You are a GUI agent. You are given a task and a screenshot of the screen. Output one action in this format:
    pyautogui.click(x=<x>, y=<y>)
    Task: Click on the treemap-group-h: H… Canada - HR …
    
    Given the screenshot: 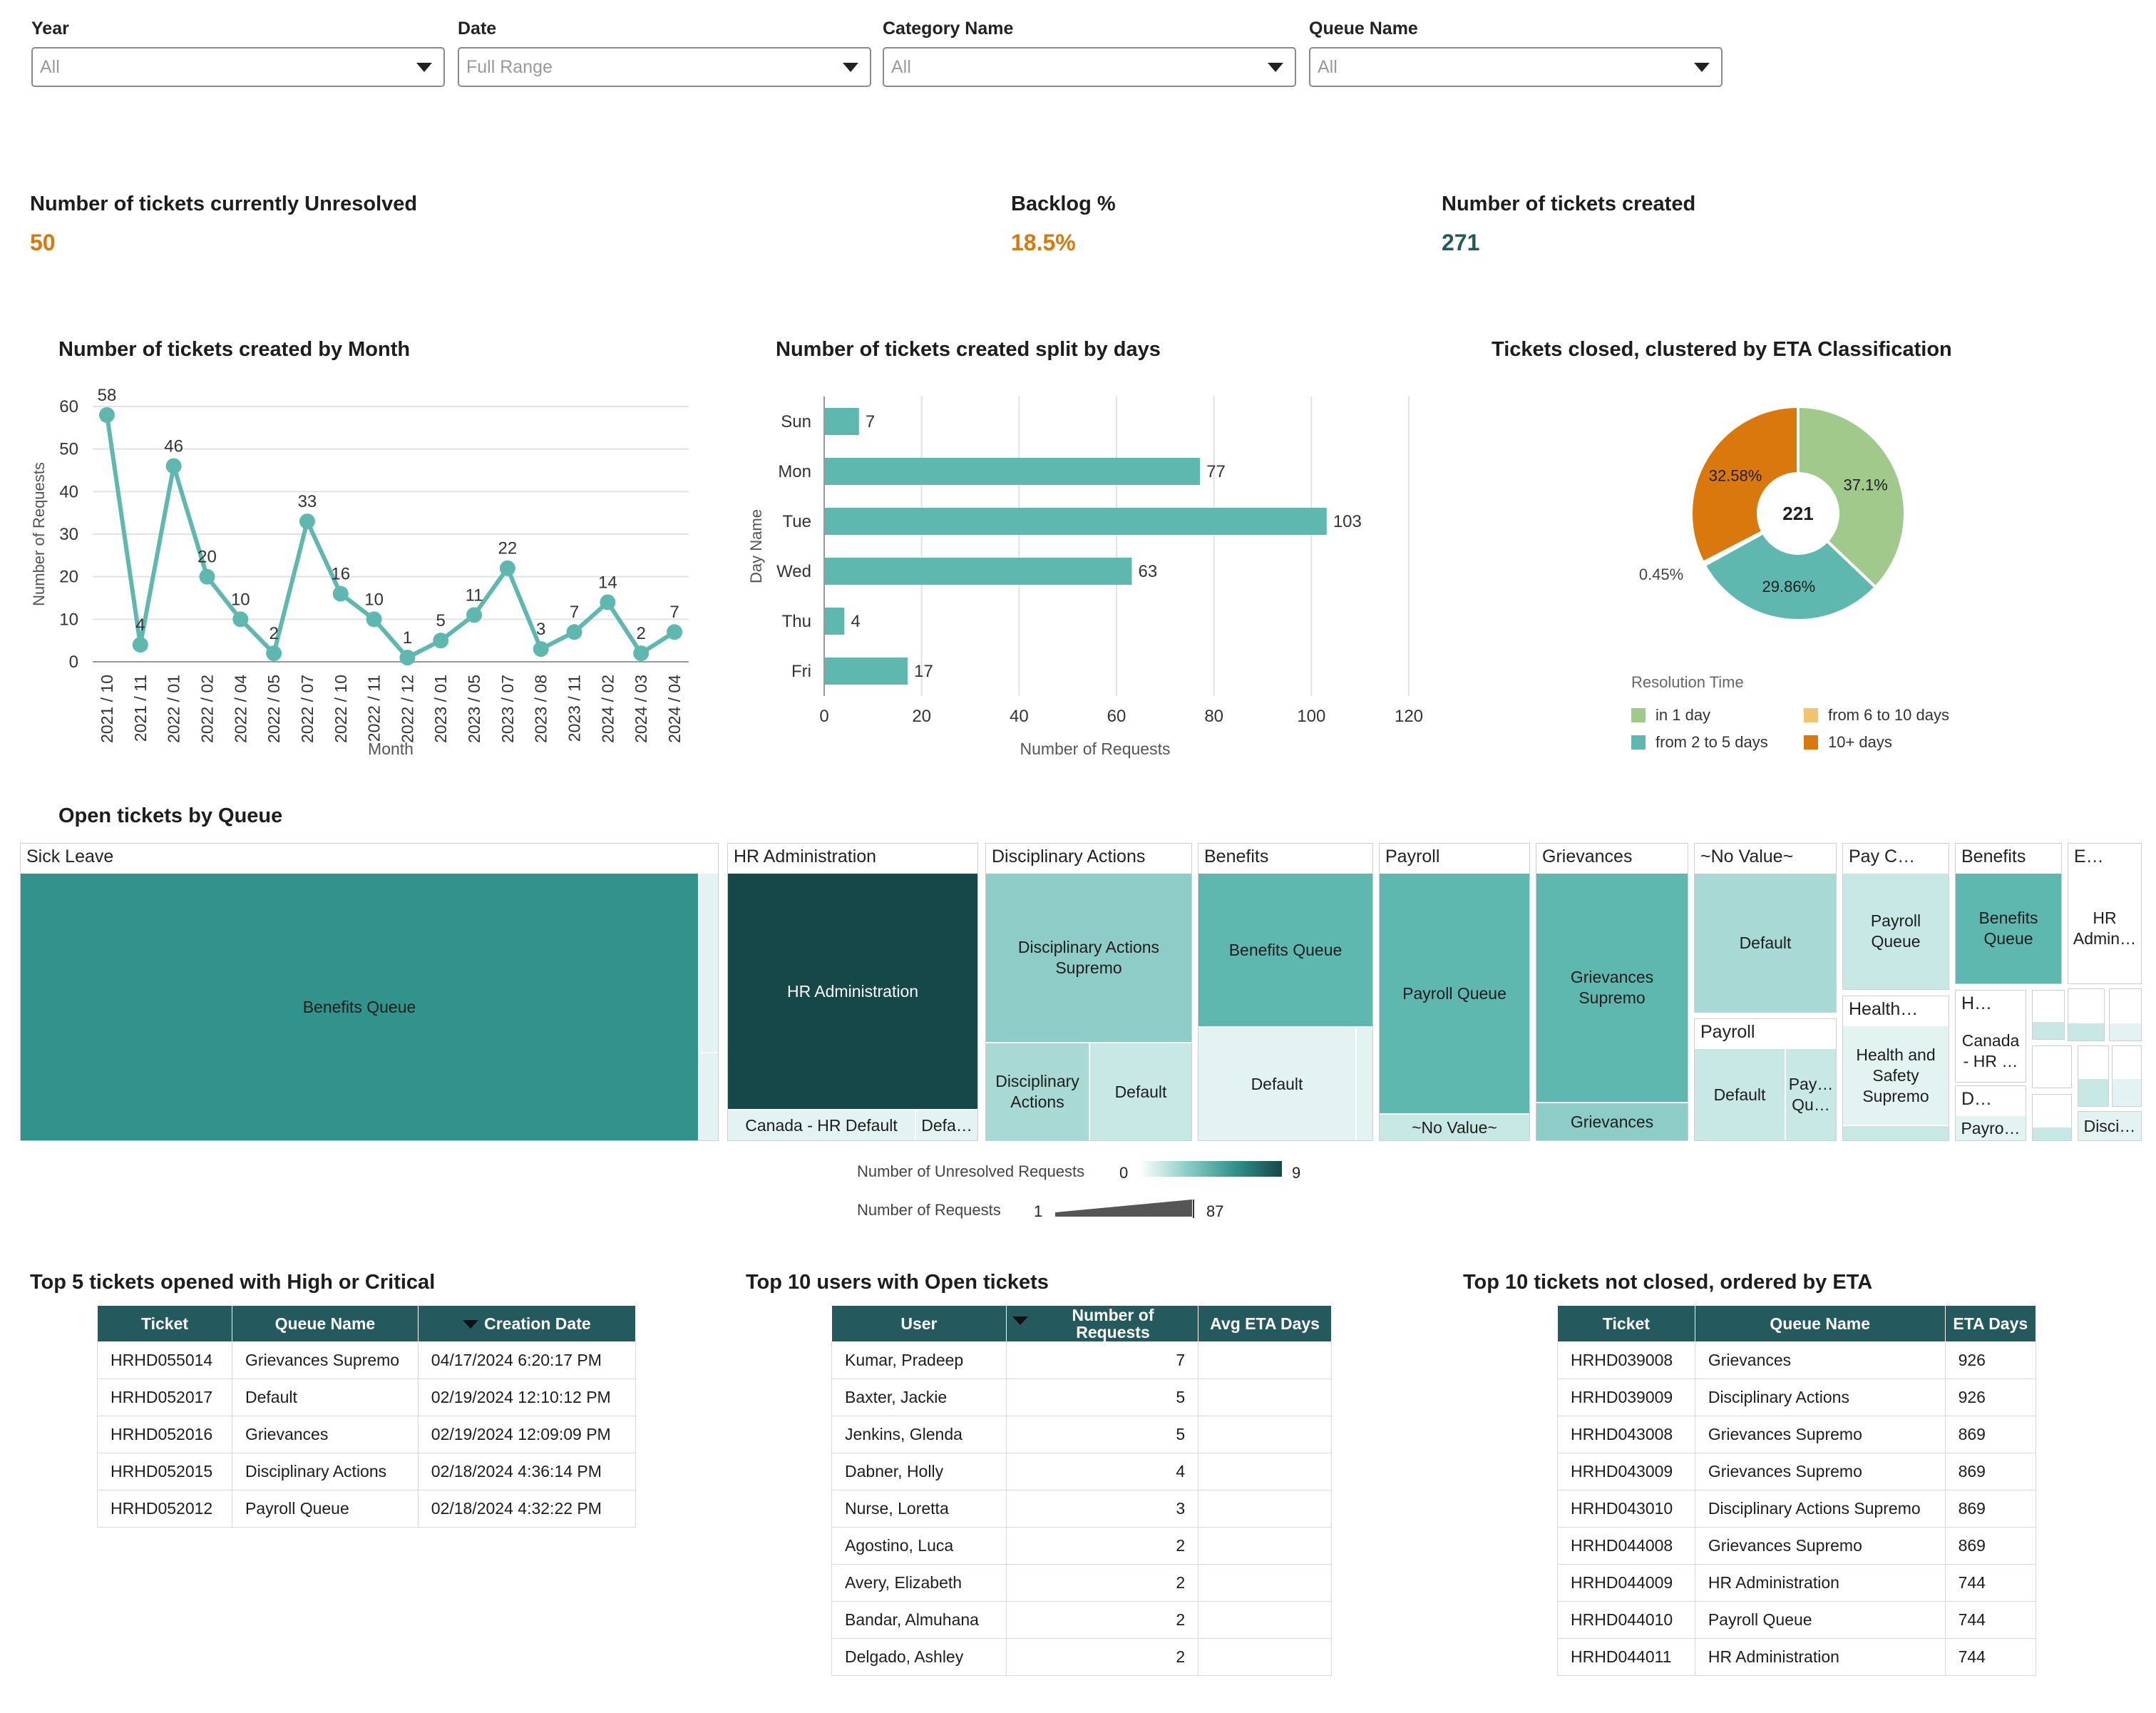 What is the action you would take?
    pyautogui.click(x=1990, y=1036)
    